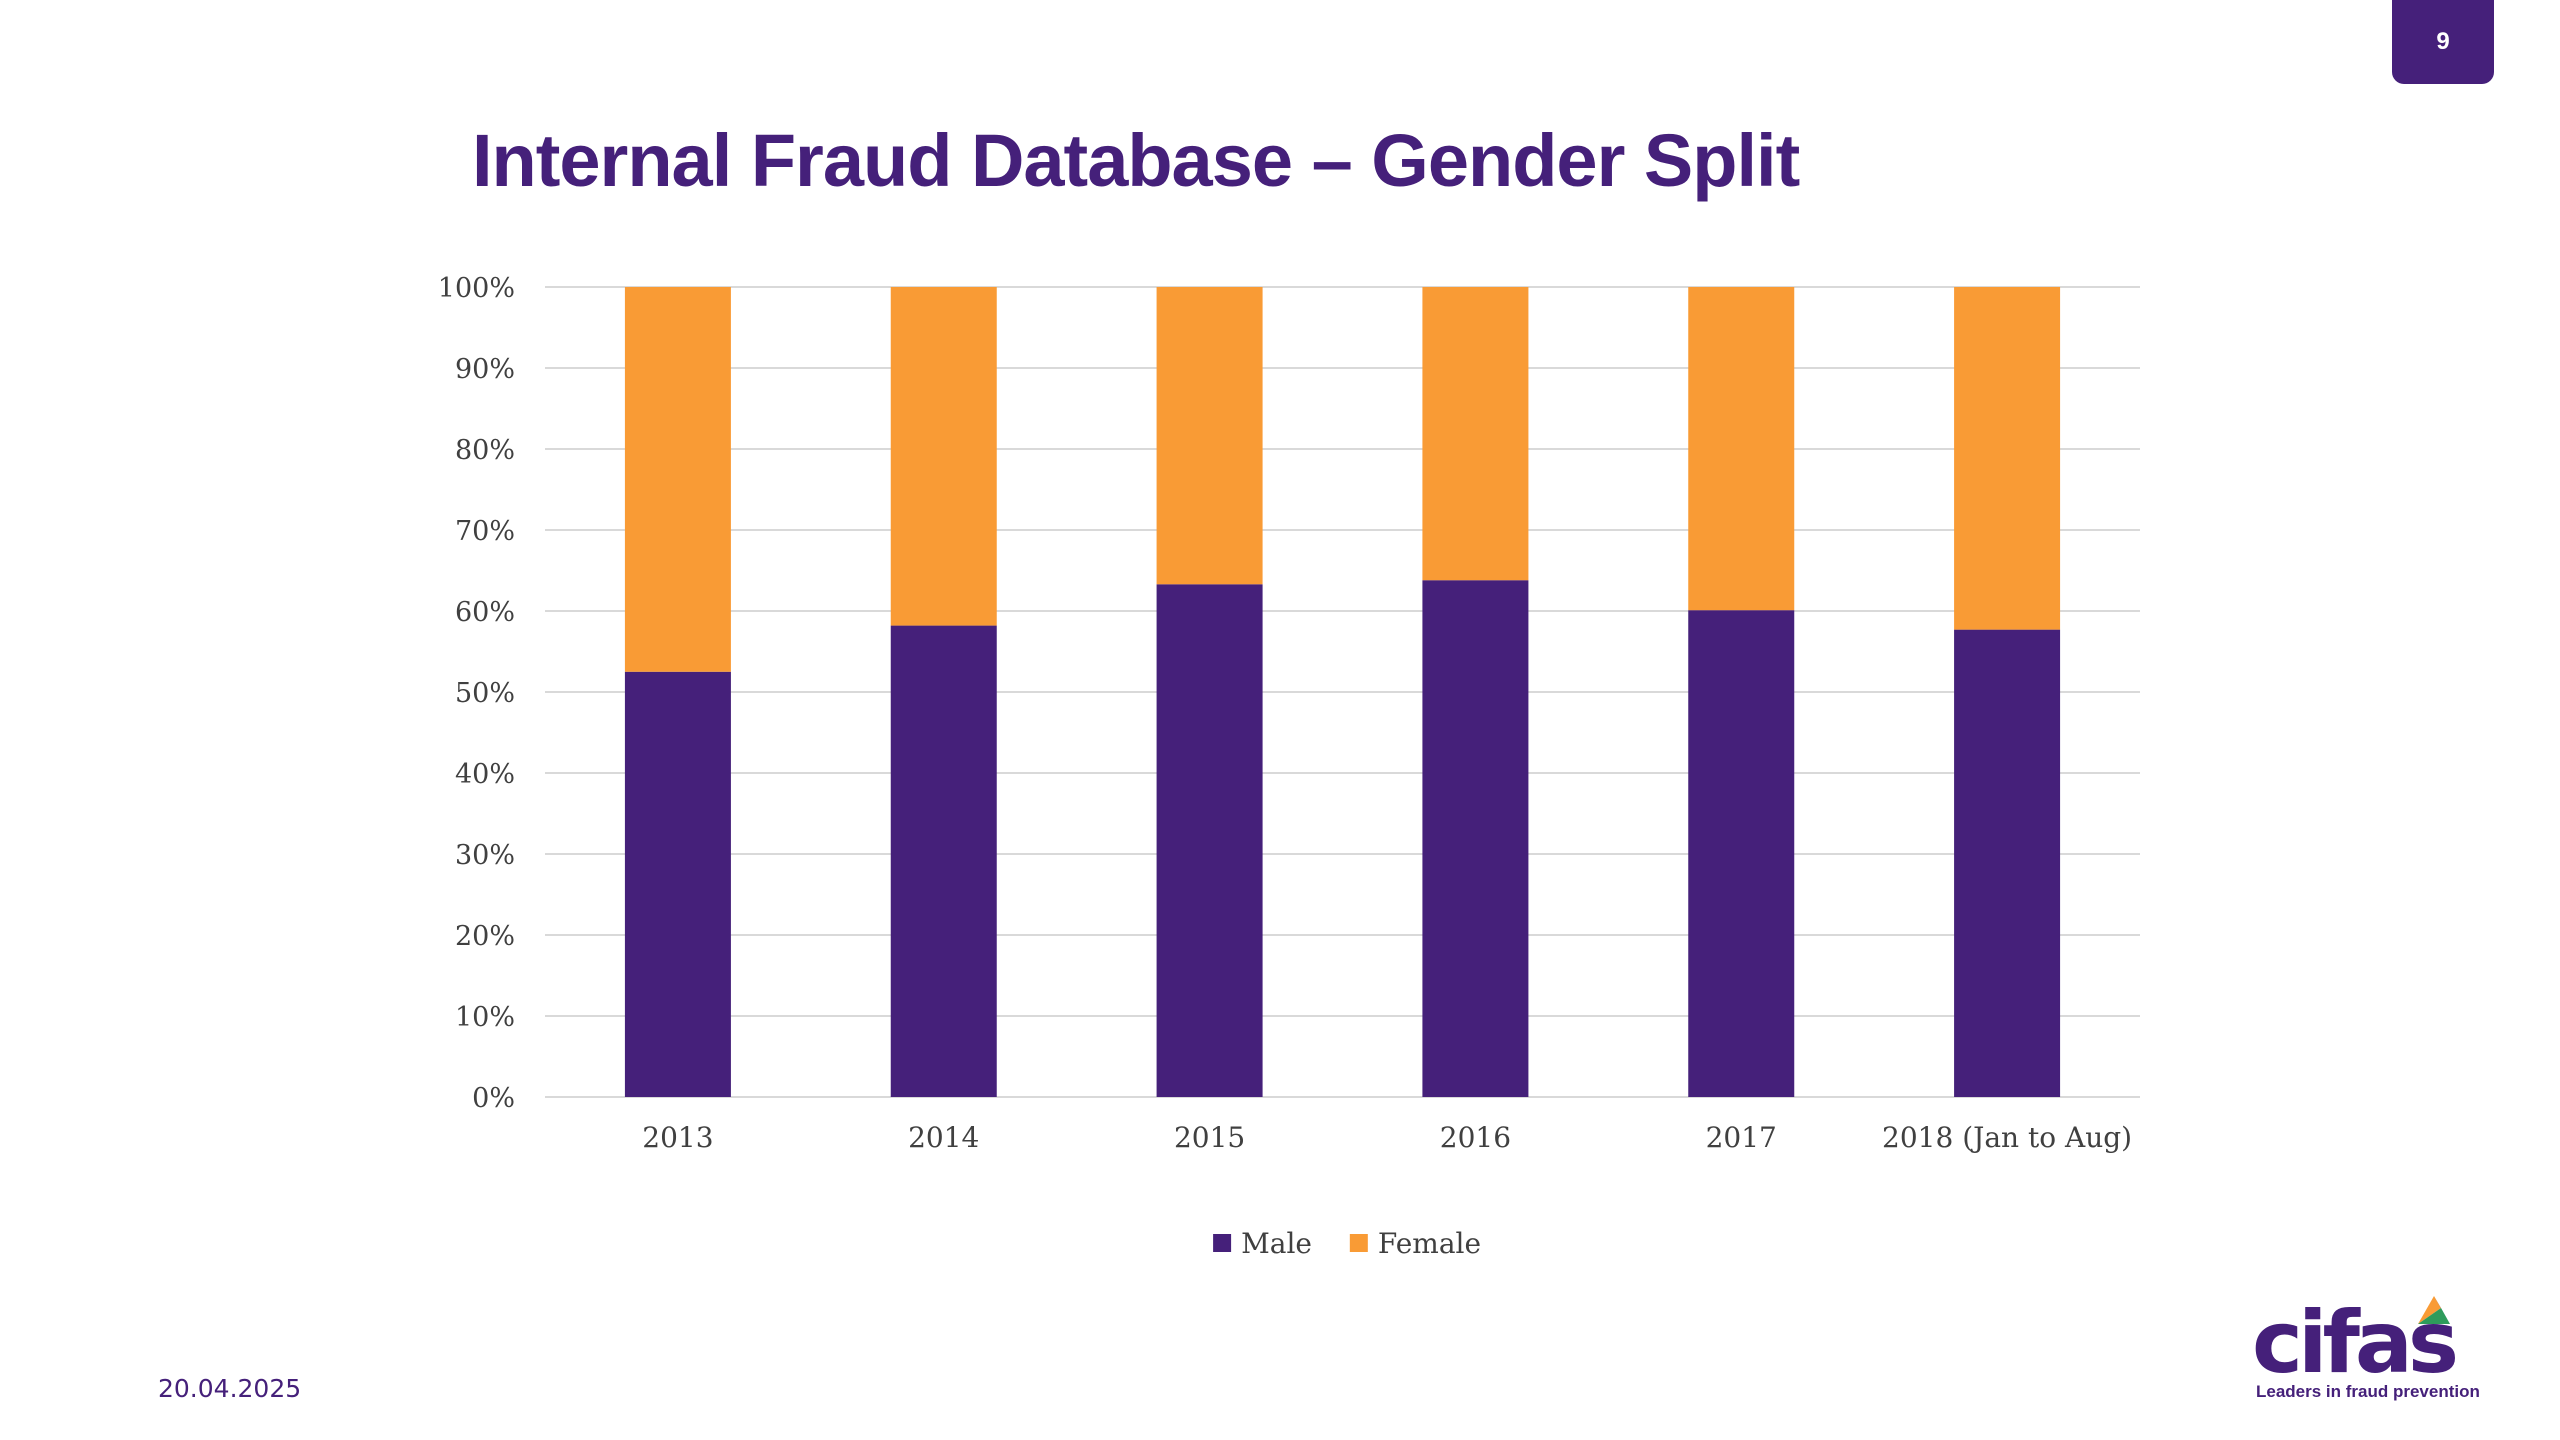 This screenshot has width=2560, height=1440. What do you see at coordinates (1209, 1137) in the screenshot?
I see `x-tick-label: 2015` at bounding box center [1209, 1137].